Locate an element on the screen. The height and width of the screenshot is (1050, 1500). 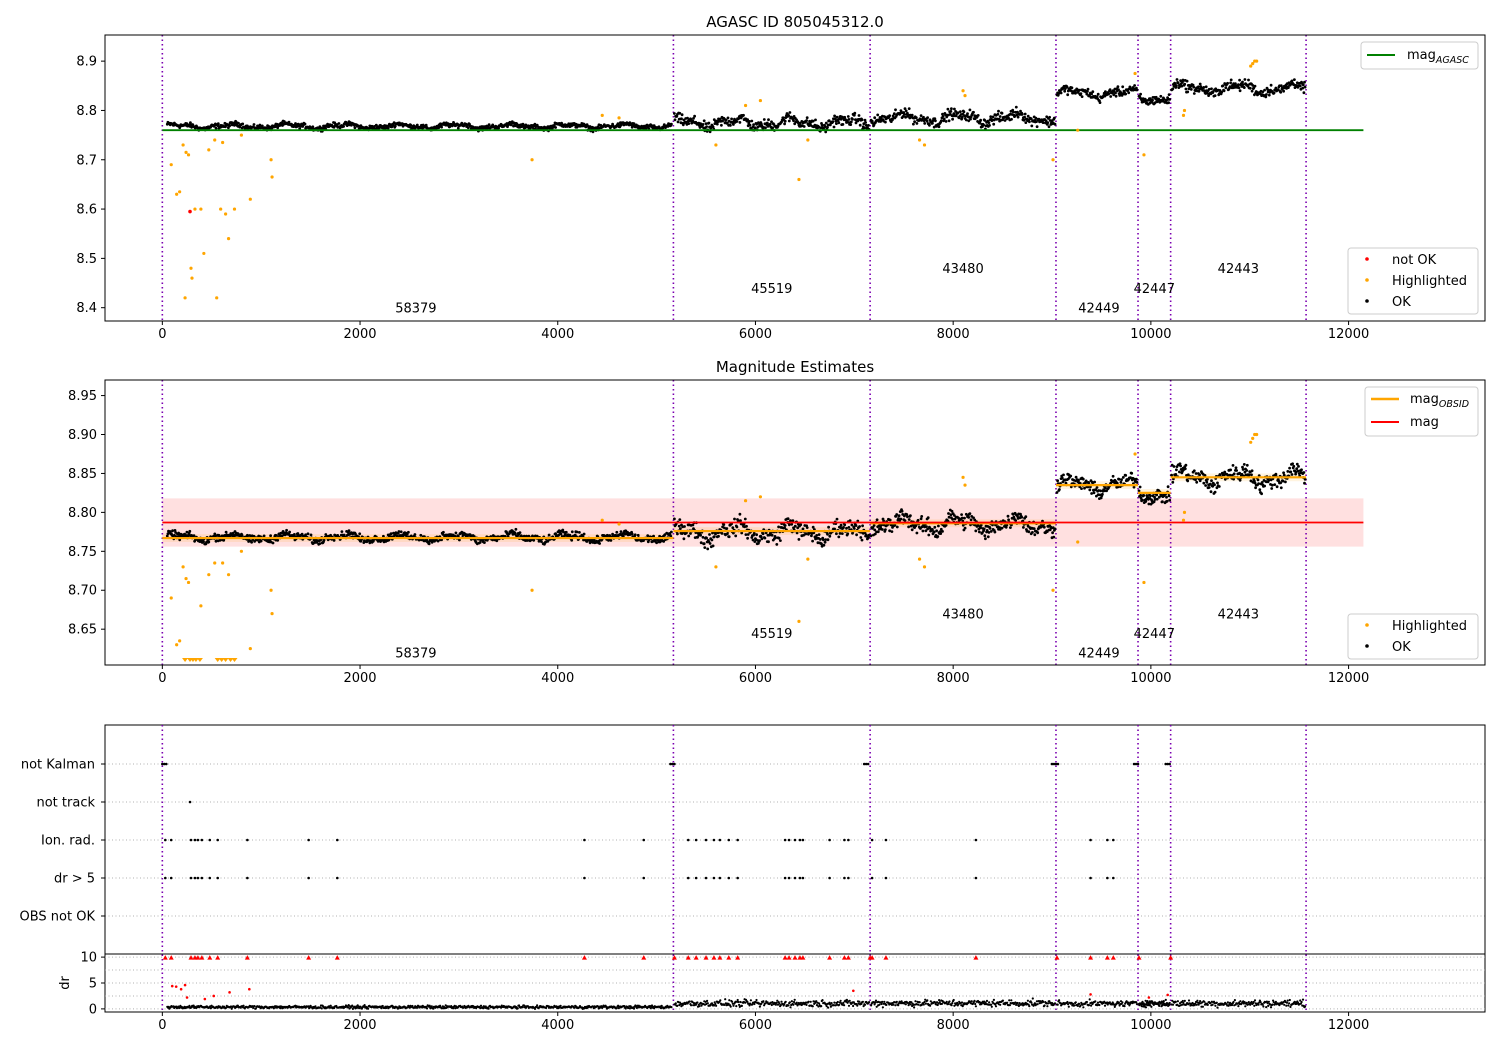
highlighted-below-range-marker is located at coordinates (217, 660).